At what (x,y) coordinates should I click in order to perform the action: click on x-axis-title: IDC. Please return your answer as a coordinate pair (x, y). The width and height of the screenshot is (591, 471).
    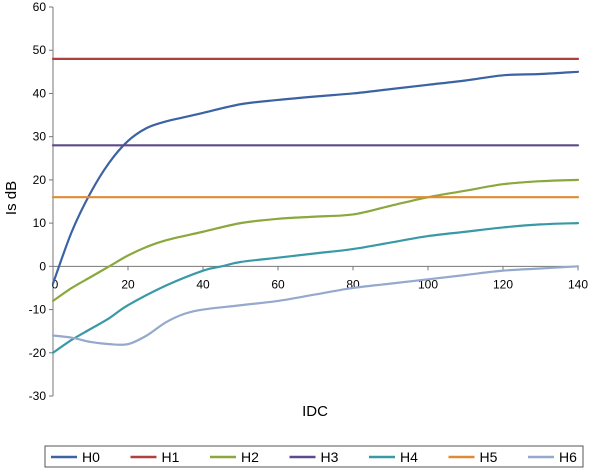
    Looking at the image, I should click on (315, 411).